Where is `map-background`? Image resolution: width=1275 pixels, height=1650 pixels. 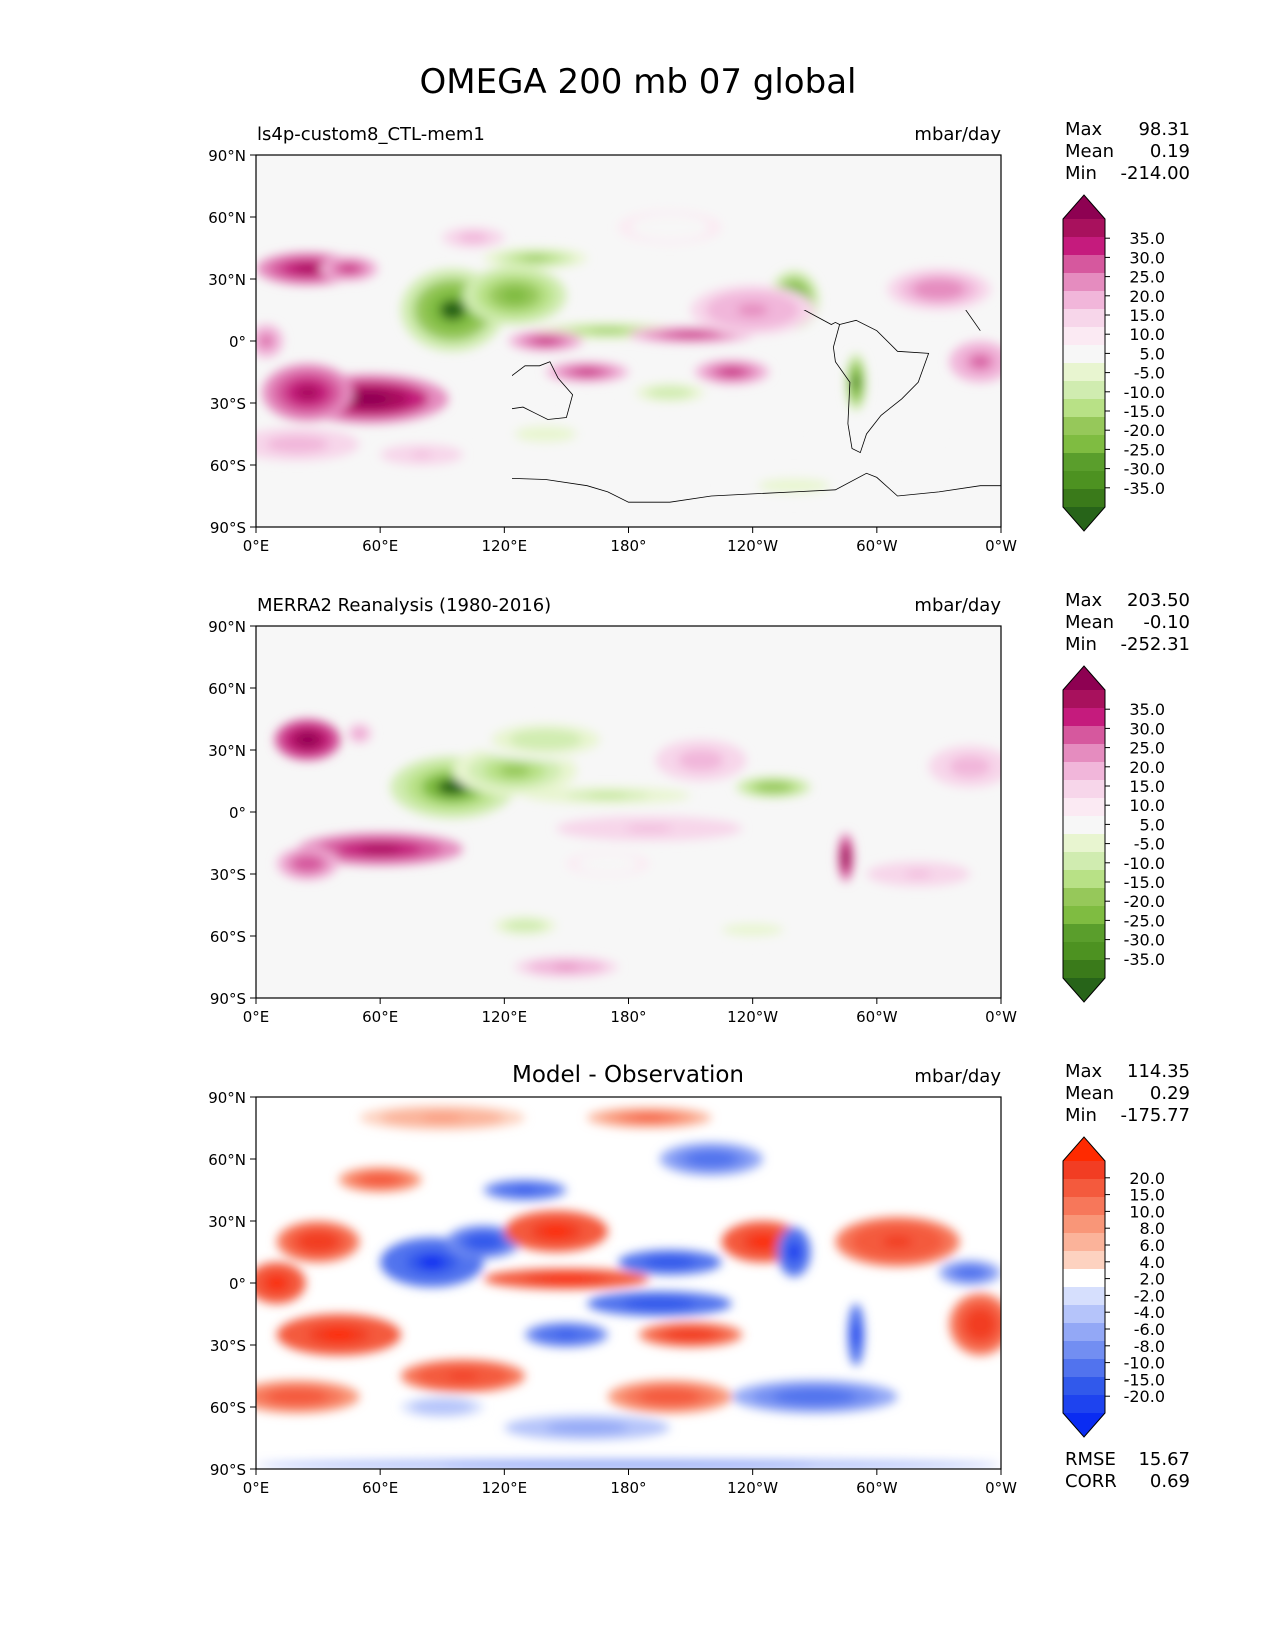 map-background is located at coordinates (628, 341).